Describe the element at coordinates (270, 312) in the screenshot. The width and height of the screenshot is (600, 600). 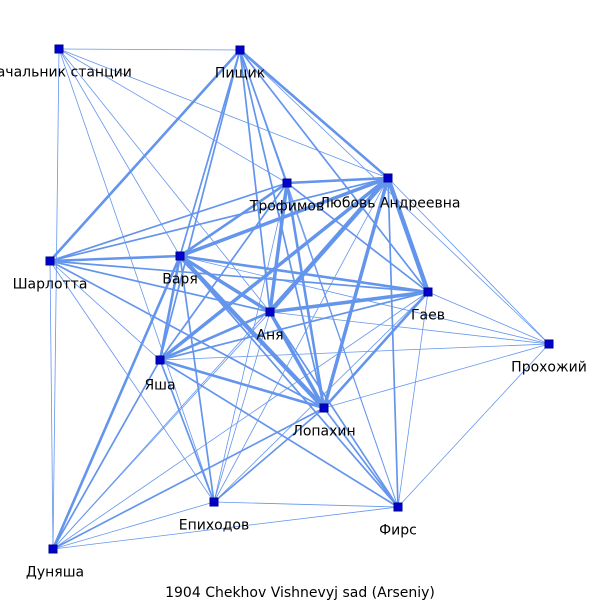
I see `node-anya` at that location.